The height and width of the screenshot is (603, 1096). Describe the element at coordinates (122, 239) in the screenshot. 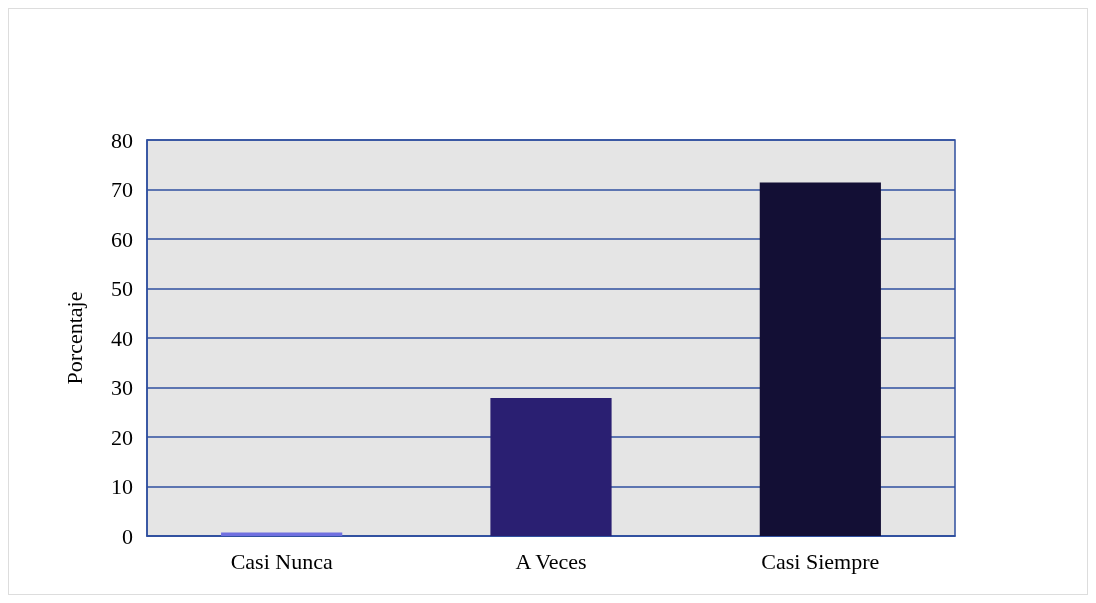

I see `y-tick-label: 60` at that location.